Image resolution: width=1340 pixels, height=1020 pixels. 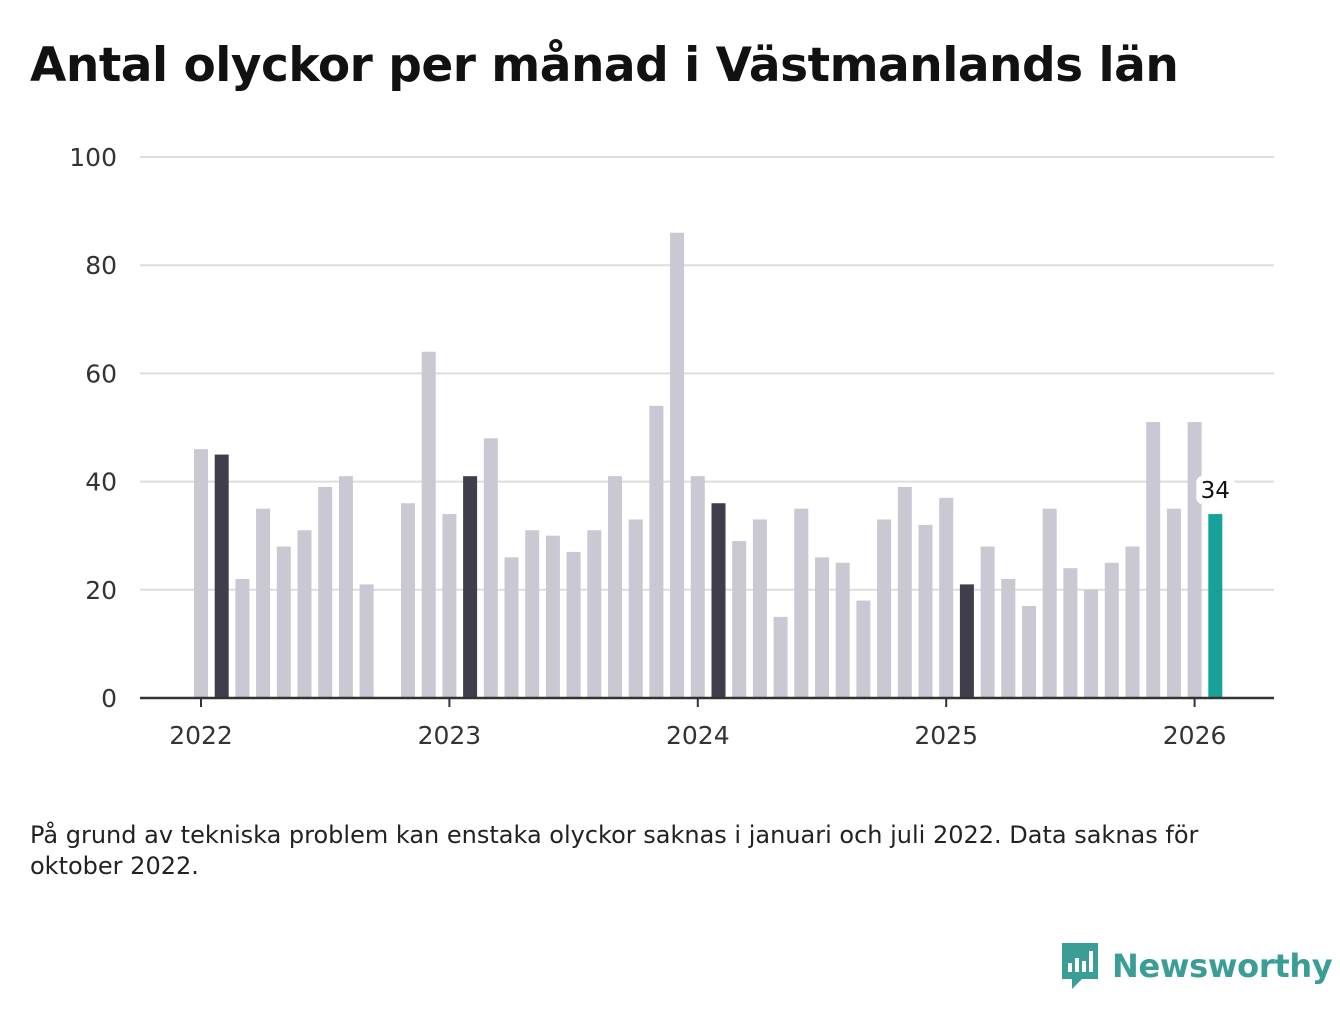 I want to click on x-tick-label: 2024, so click(x=698, y=735).